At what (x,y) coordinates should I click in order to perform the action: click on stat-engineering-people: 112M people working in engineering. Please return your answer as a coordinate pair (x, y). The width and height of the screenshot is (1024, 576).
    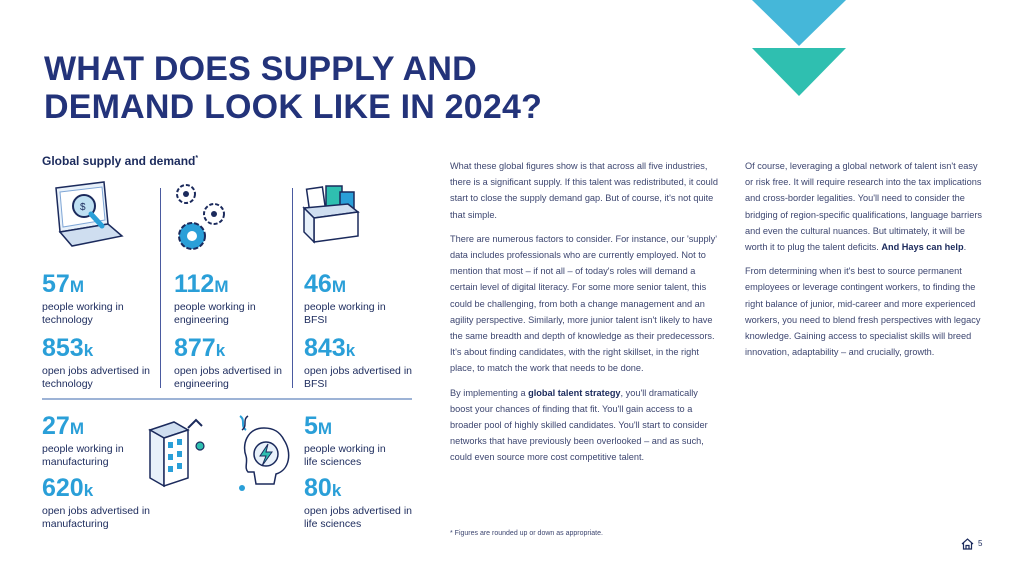
    Looking at the image, I should click on (215, 298).